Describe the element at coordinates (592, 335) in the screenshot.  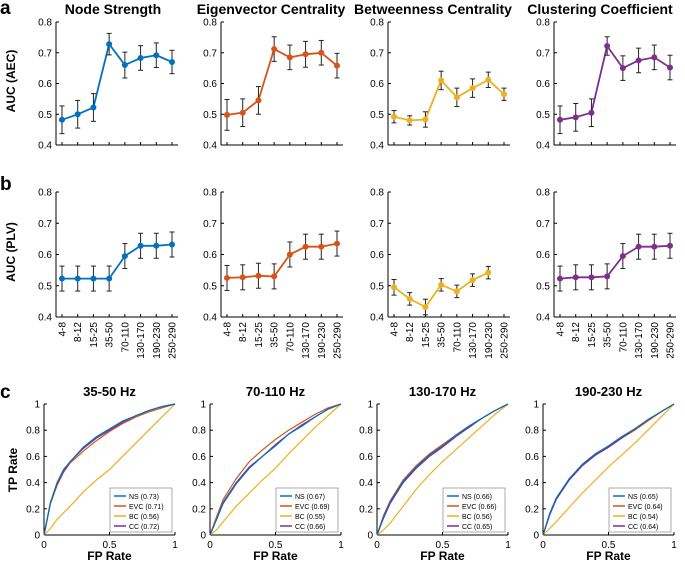
I see `x-tick-label: 15-25` at that location.